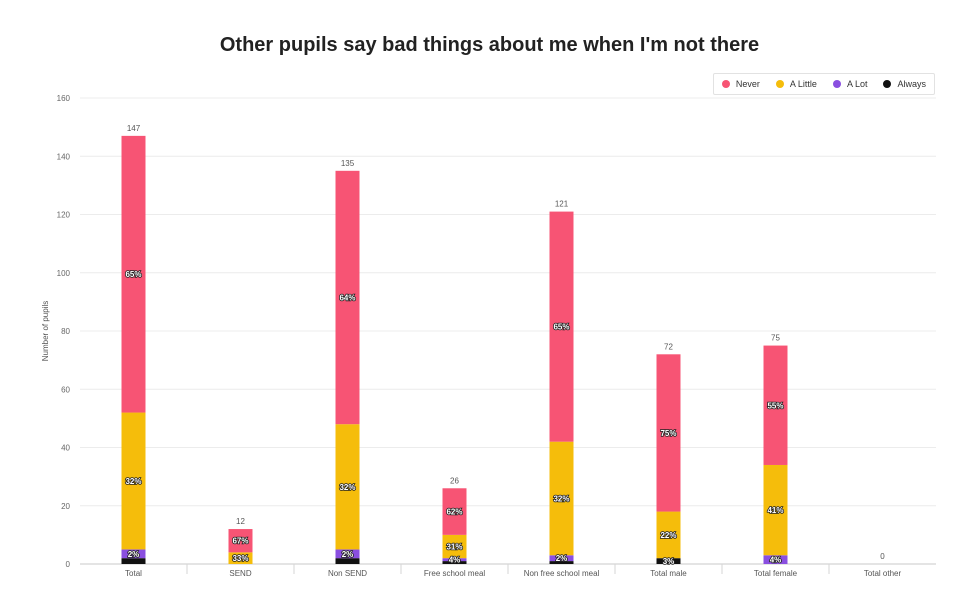  I want to click on legend-label: Always, so click(911, 84).